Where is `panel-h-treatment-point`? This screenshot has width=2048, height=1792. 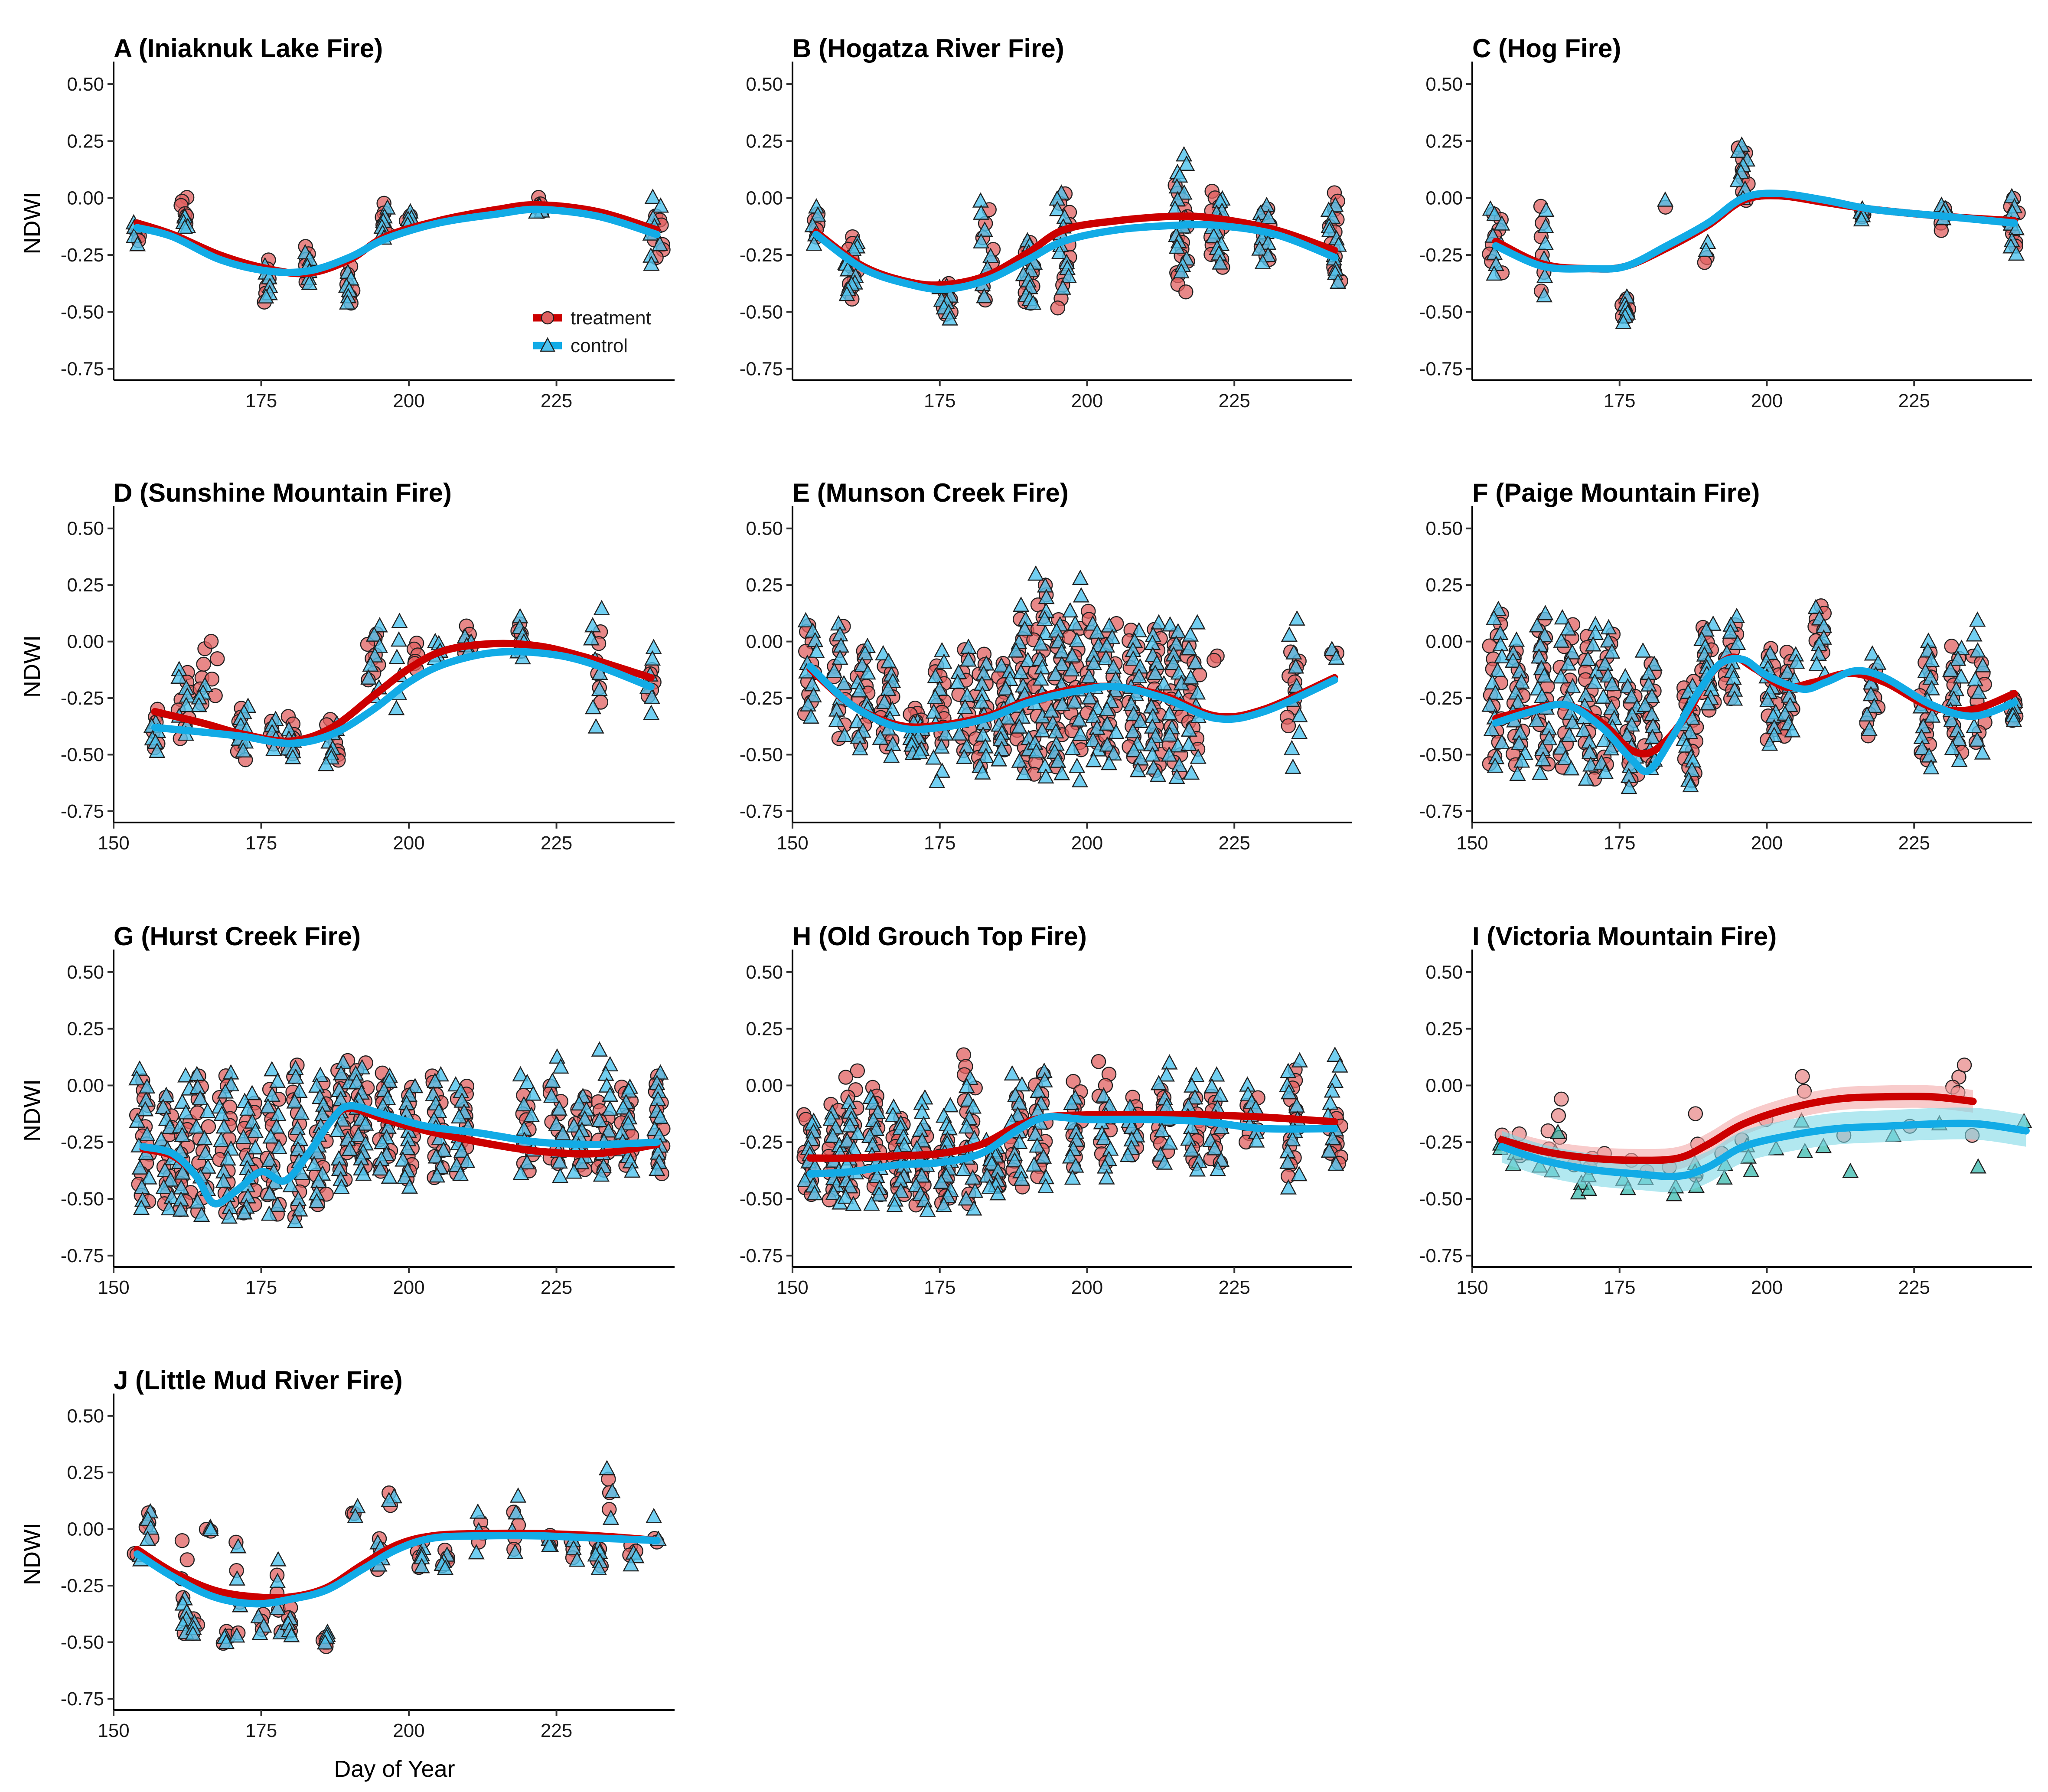 panel-h-treatment-point is located at coordinates (857, 1070).